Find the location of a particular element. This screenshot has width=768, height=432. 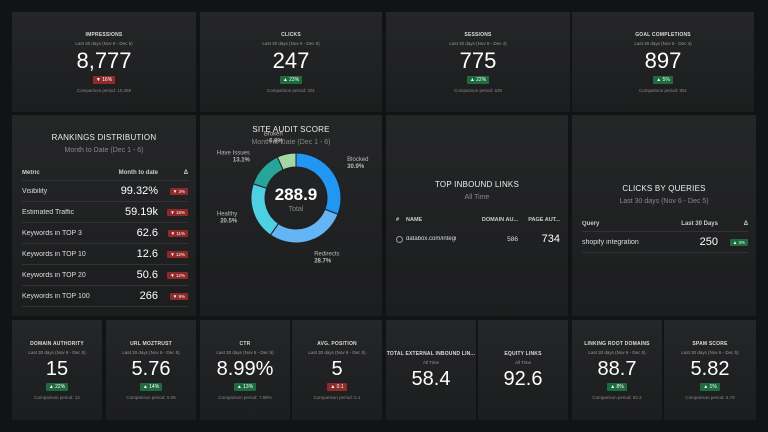

tile-title: DOMAIN AUTHORITY is located at coordinates (57, 343).